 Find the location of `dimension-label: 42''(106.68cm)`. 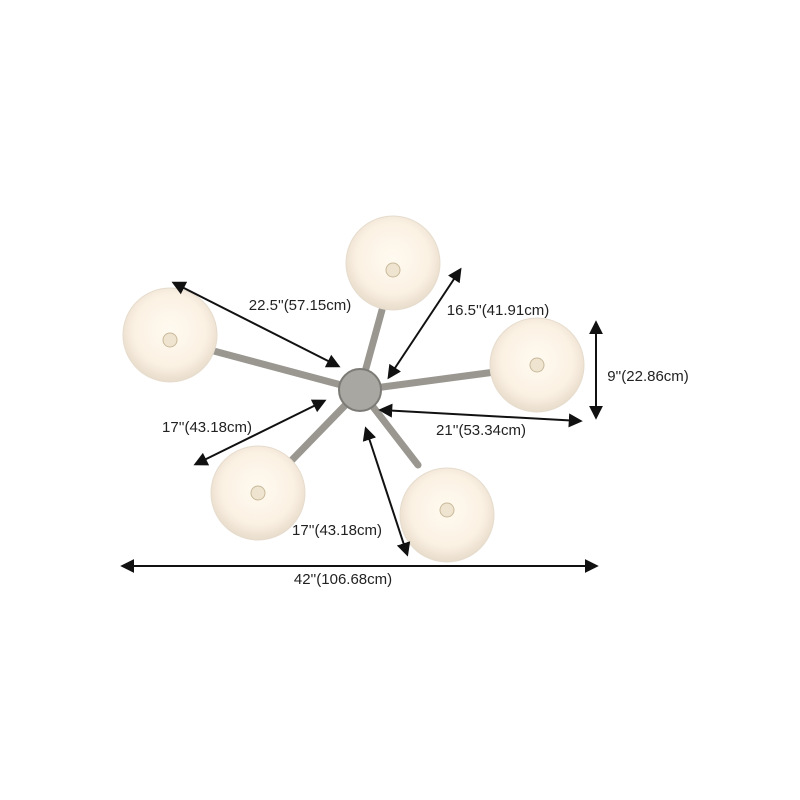

dimension-label: 42''(106.68cm) is located at coordinates (343, 579).